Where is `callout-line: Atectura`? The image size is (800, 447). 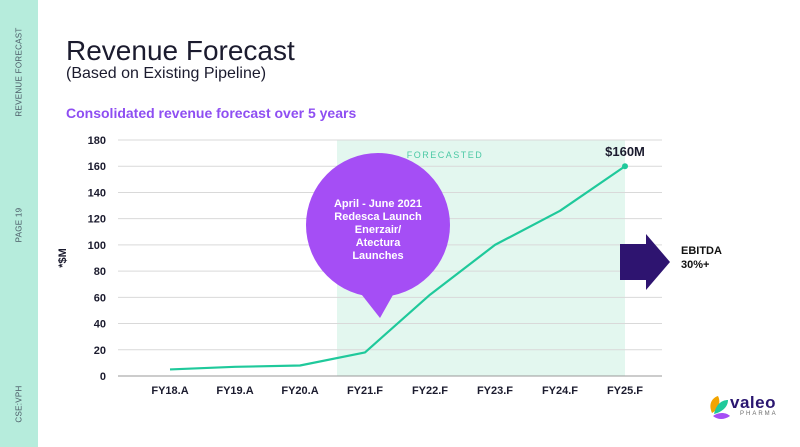 callout-line: Atectura is located at coordinates (378, 243).